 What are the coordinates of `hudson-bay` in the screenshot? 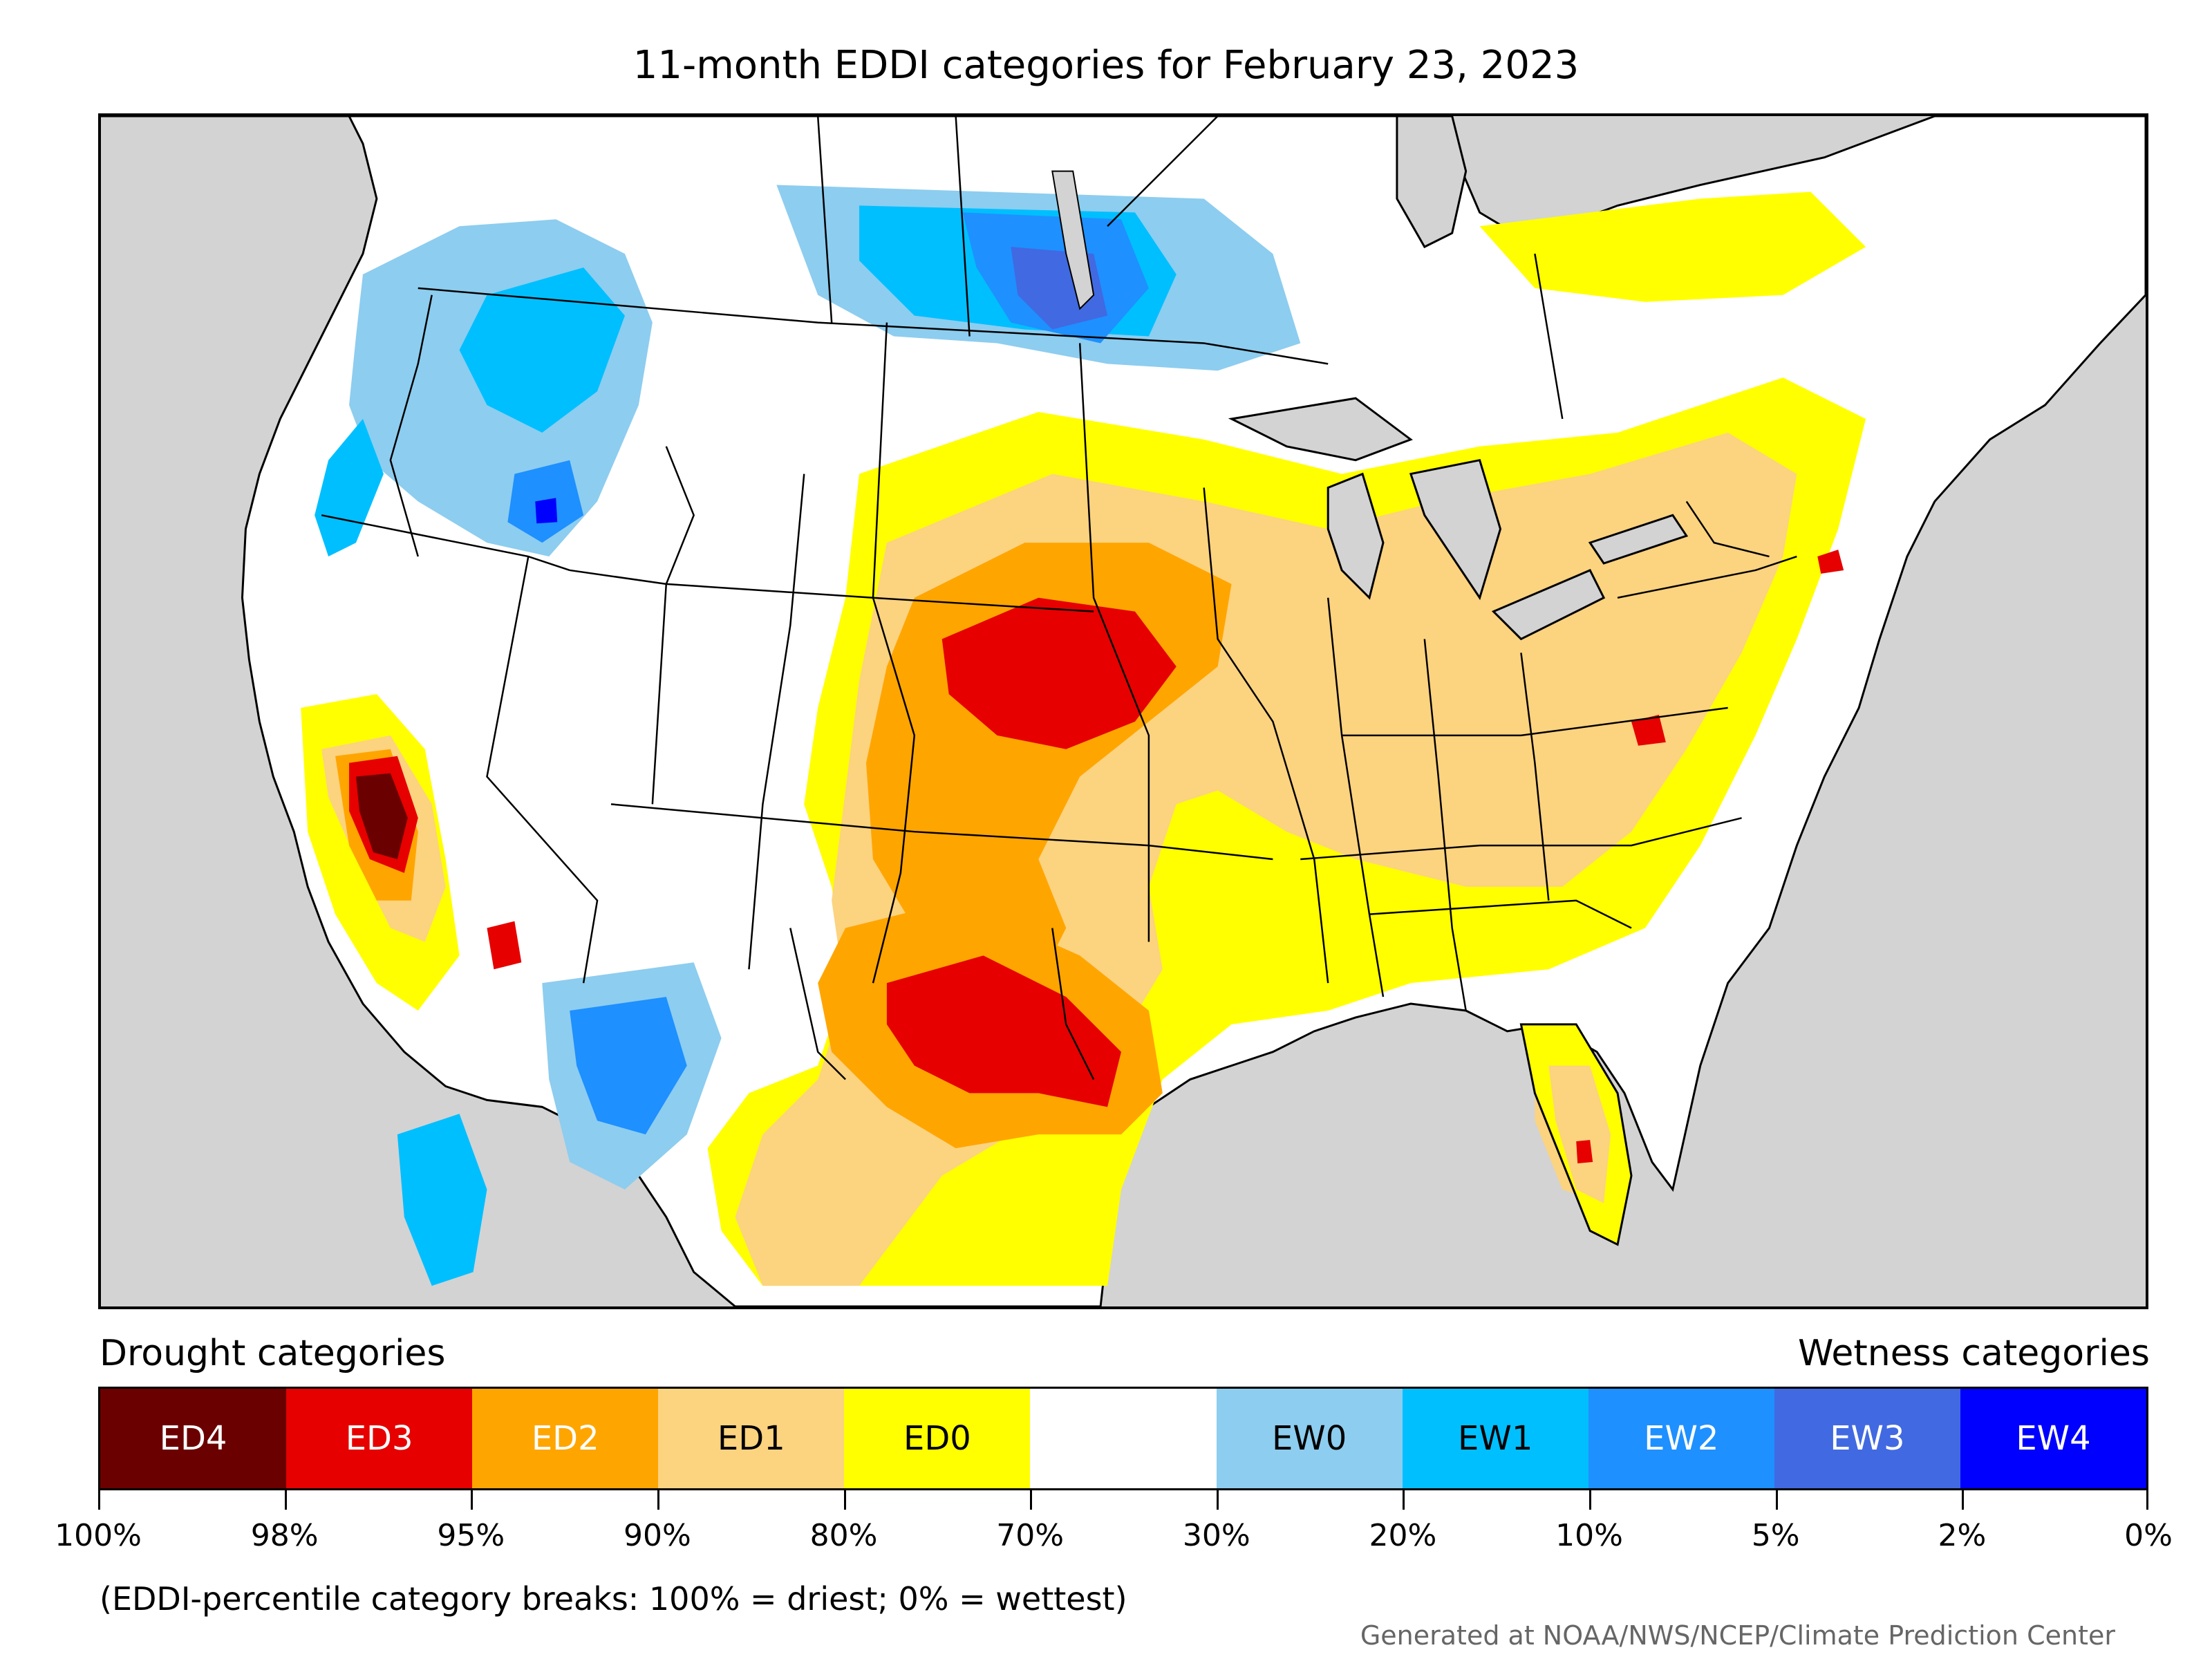 It's located at (1432, 182).